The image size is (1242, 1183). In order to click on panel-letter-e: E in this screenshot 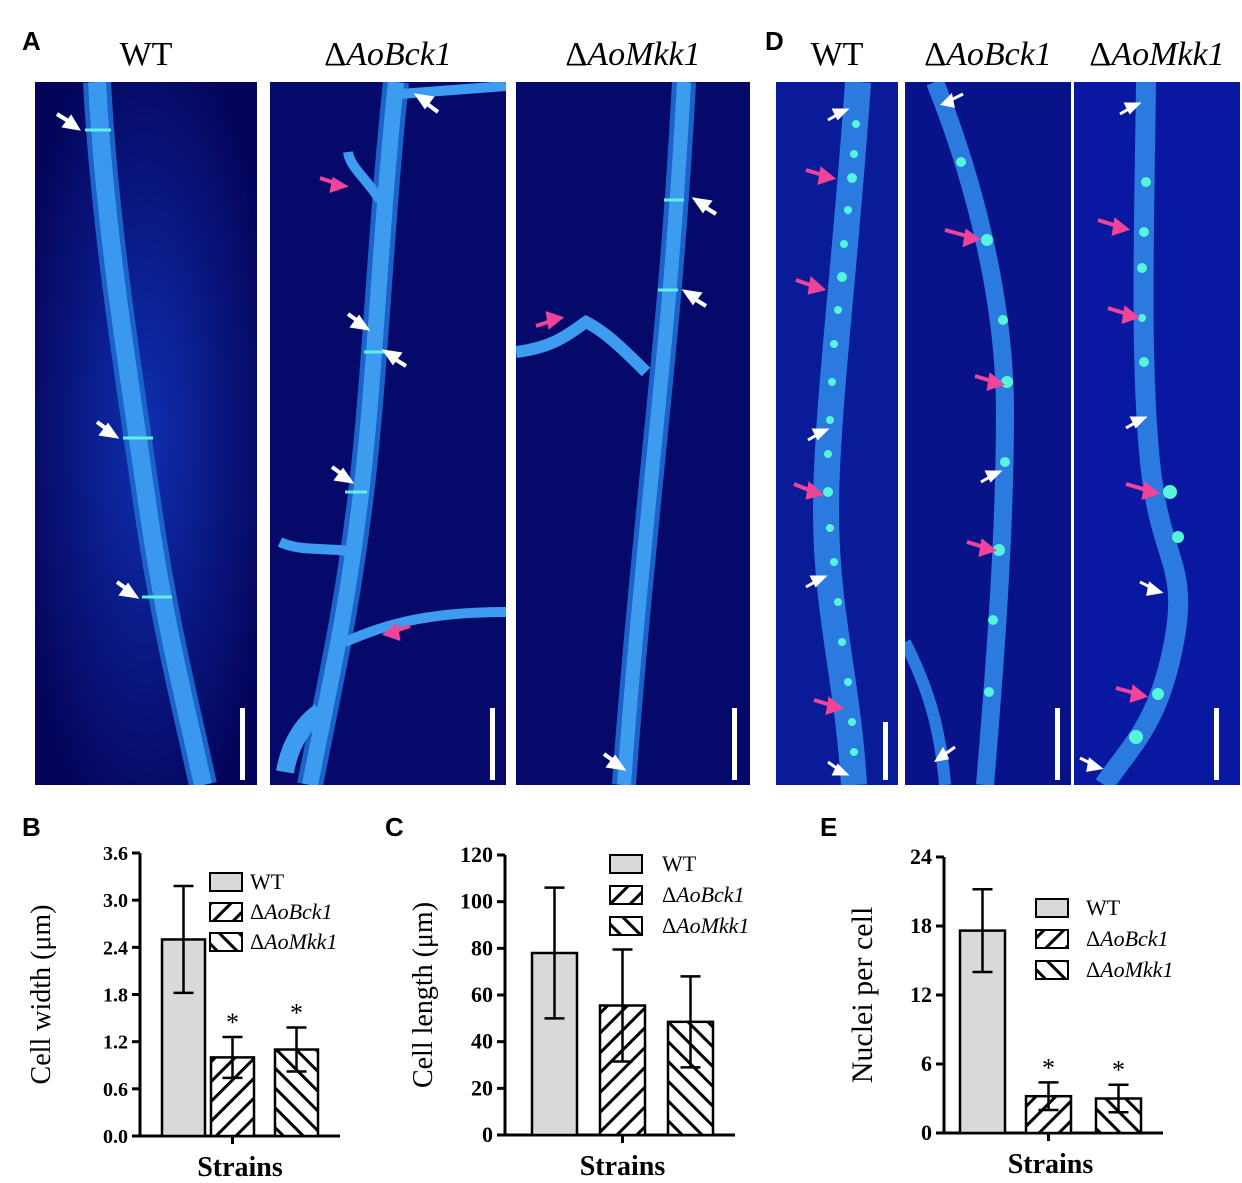, I will do `click(829, 827)`.